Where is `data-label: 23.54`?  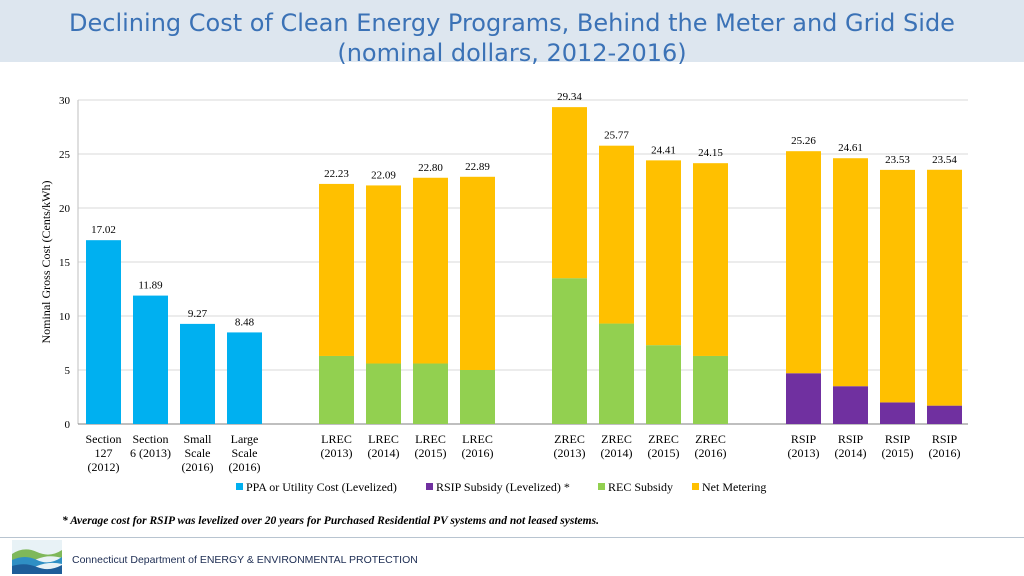 data-label: 23.54 is located at coordinates (944, 160).